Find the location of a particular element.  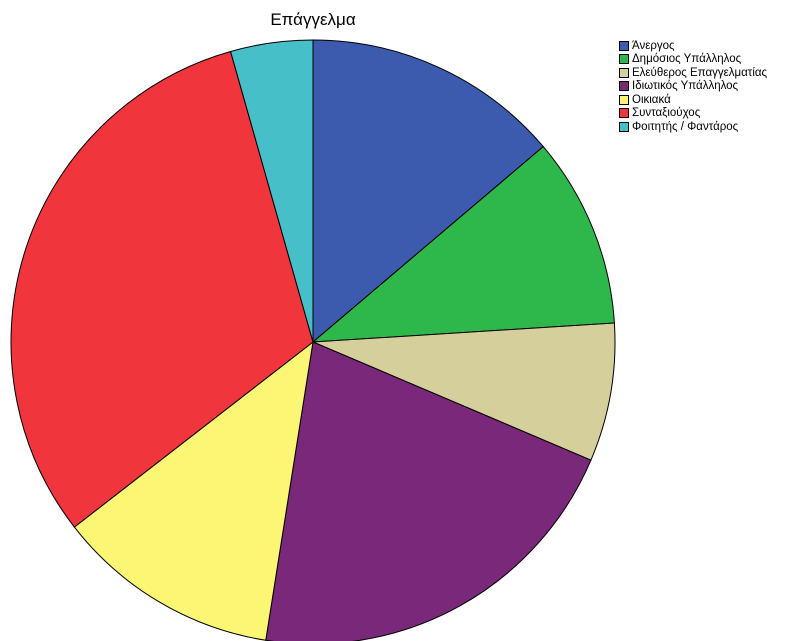

legend-item-6: Συνταξιούχος is located at coordinates (693, 114).